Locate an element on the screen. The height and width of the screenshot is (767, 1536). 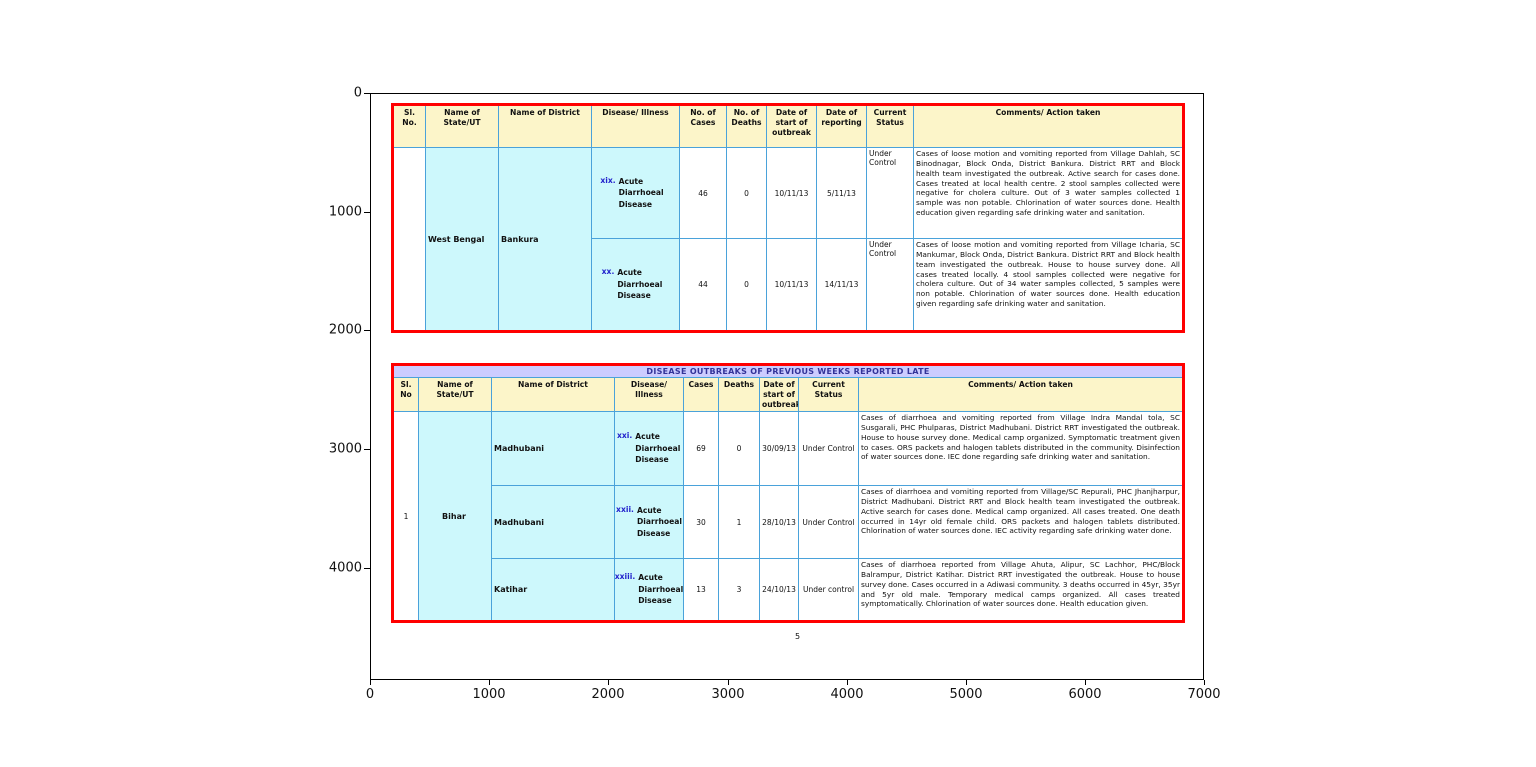
x-tick-label: 6000 is located at coordinates (1085, 694).